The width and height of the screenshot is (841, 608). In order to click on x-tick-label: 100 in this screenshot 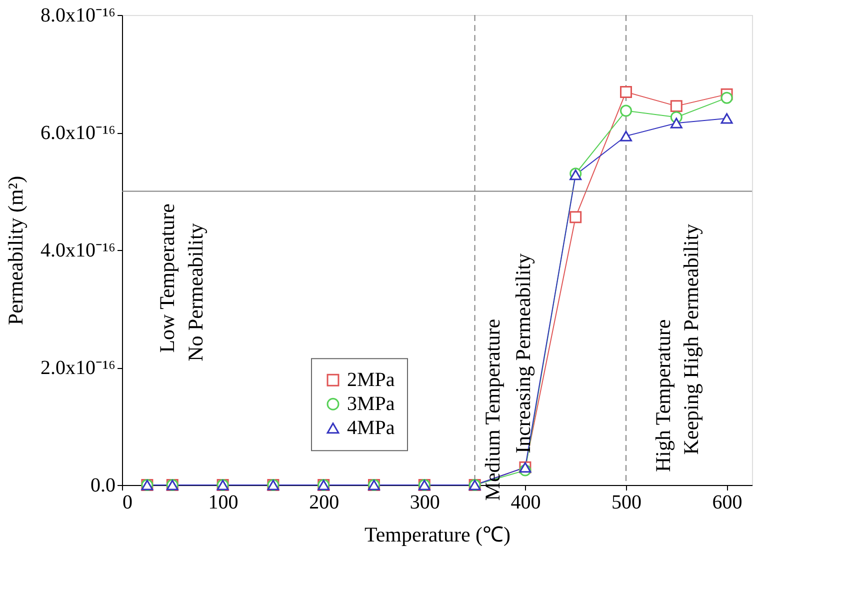, I will do `click(223, 503)`.